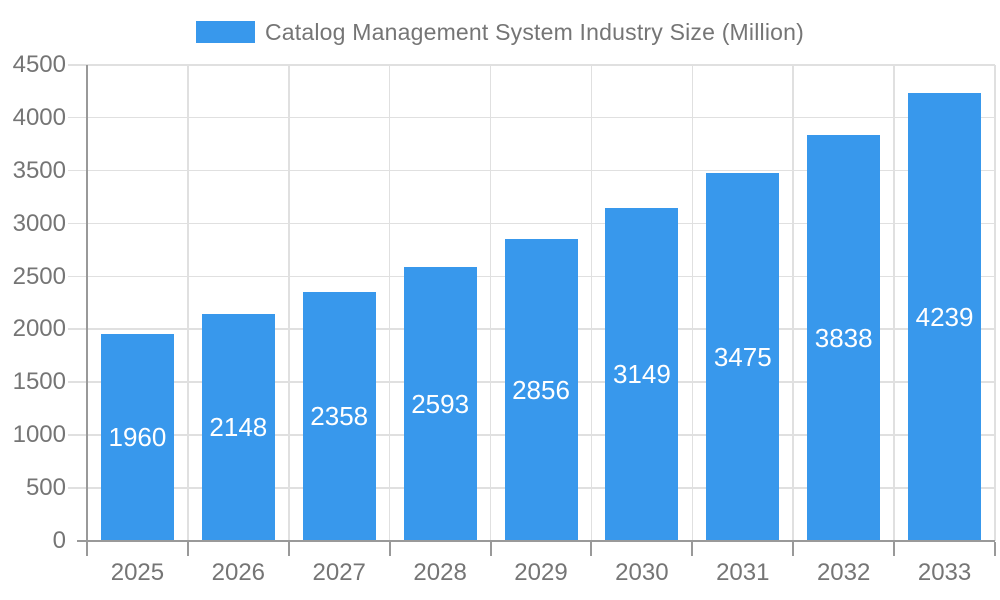  I want to click on bar: 2358, so click(339, 416).